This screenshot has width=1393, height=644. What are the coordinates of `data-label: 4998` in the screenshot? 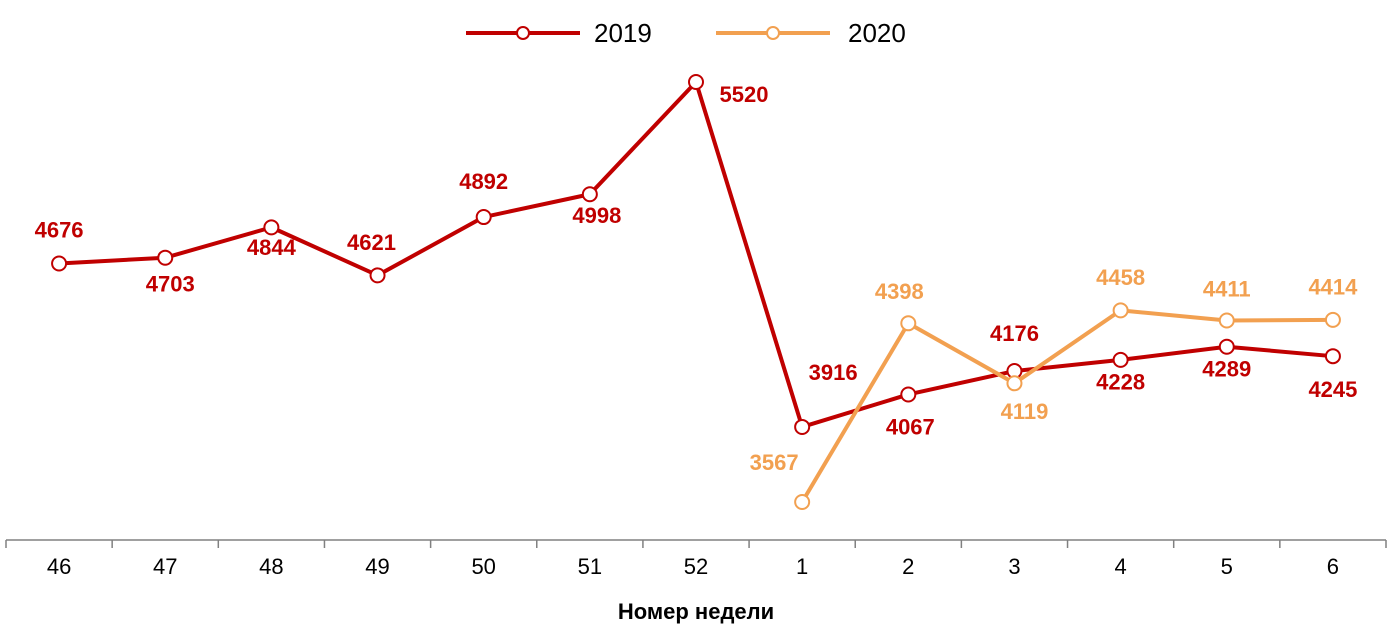 It's located at (596, 215).